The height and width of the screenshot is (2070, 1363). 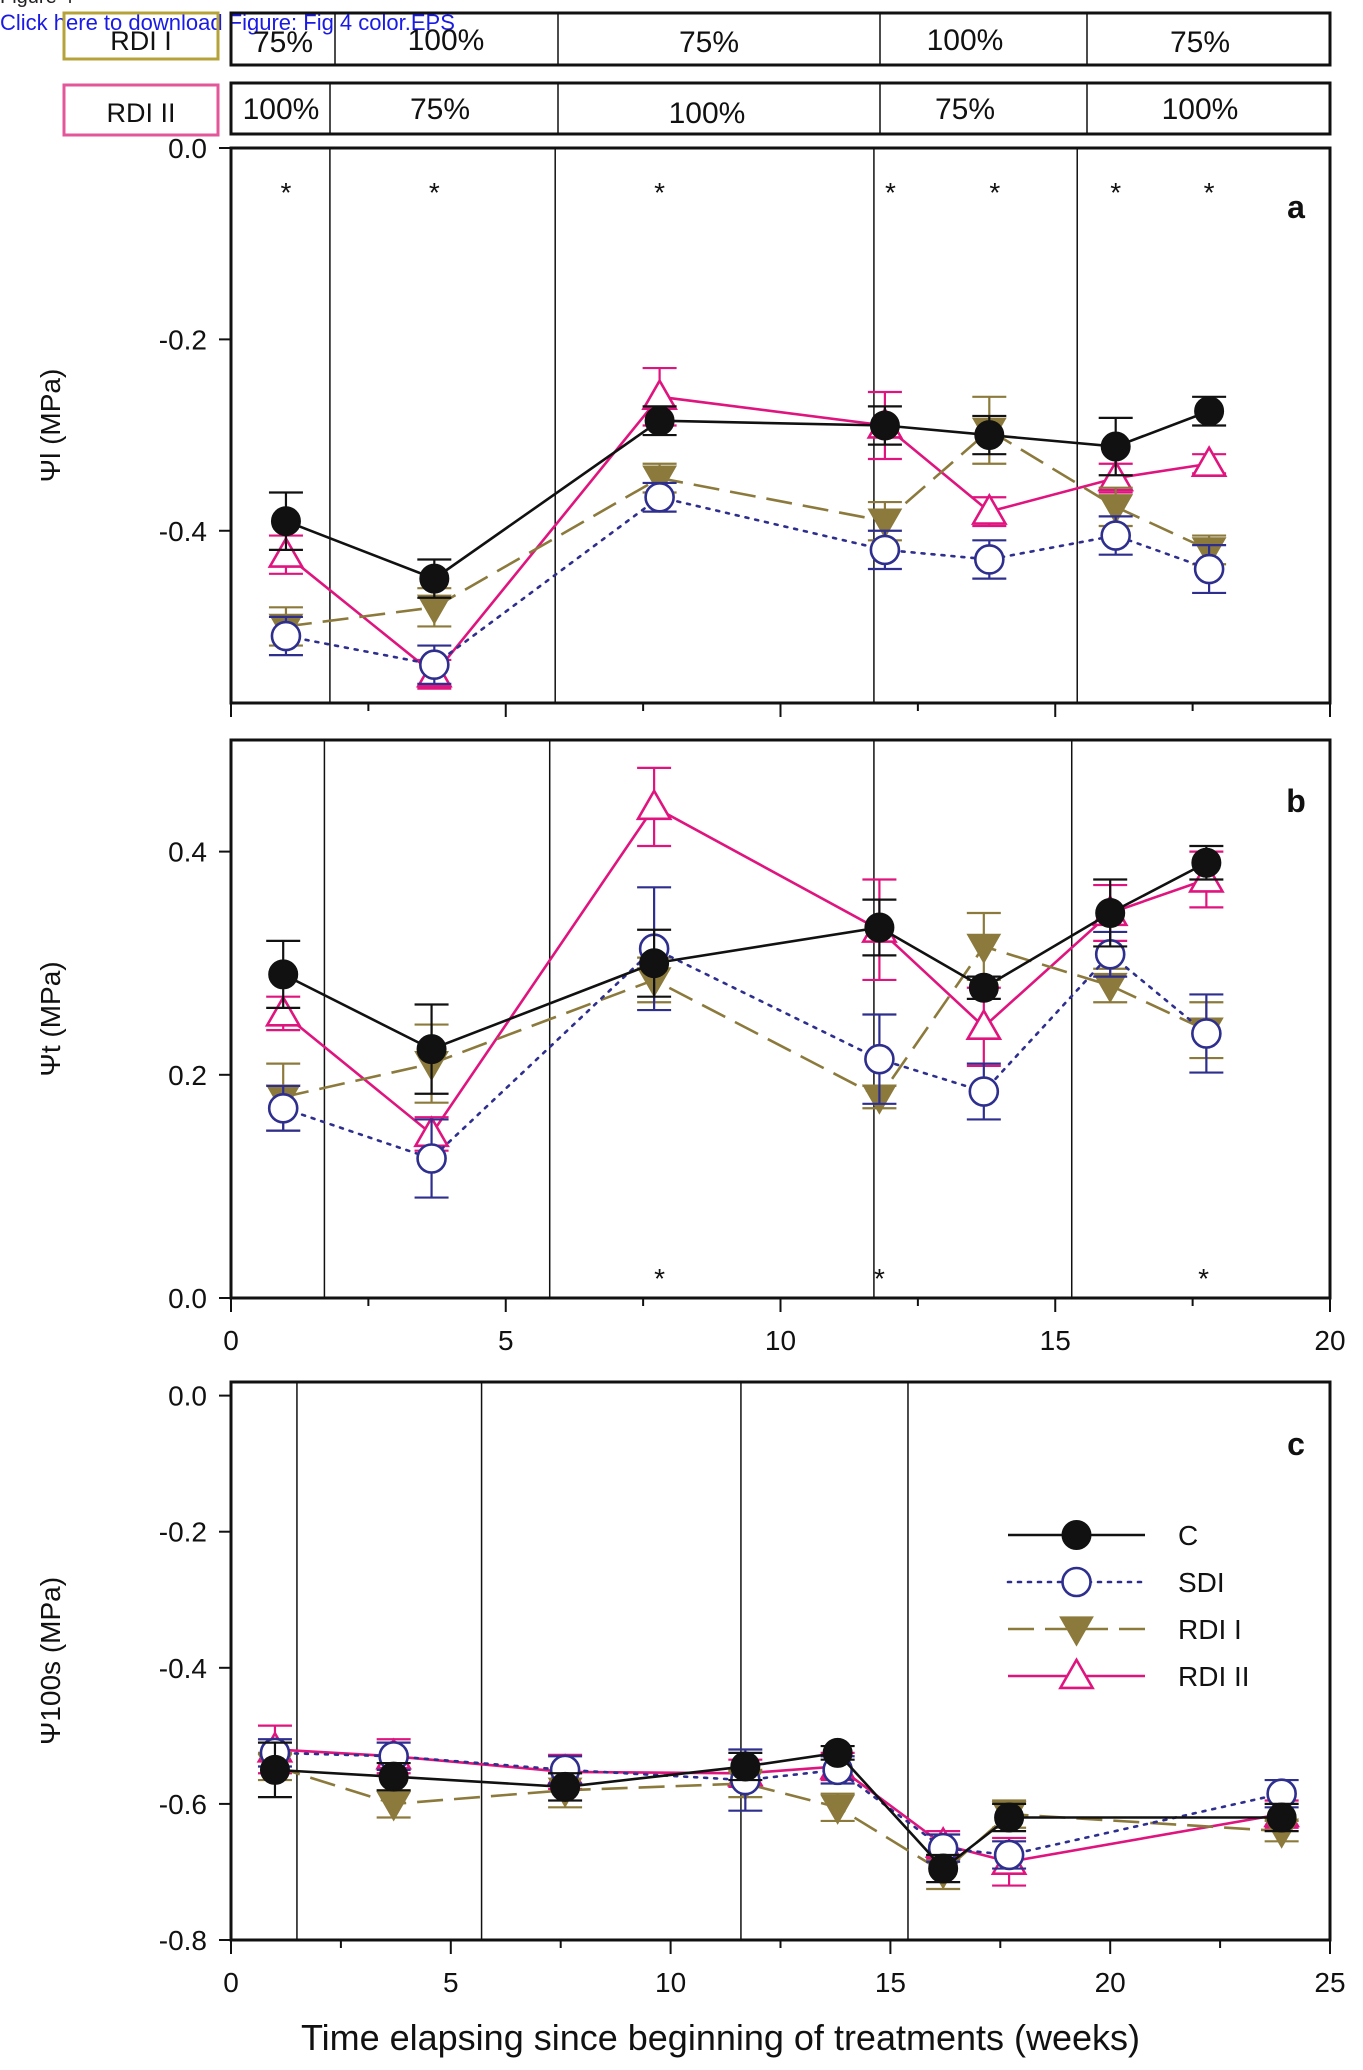 I want to click on panel-c-ytick-label-3: -0.6, so click(x=183, y=1804).